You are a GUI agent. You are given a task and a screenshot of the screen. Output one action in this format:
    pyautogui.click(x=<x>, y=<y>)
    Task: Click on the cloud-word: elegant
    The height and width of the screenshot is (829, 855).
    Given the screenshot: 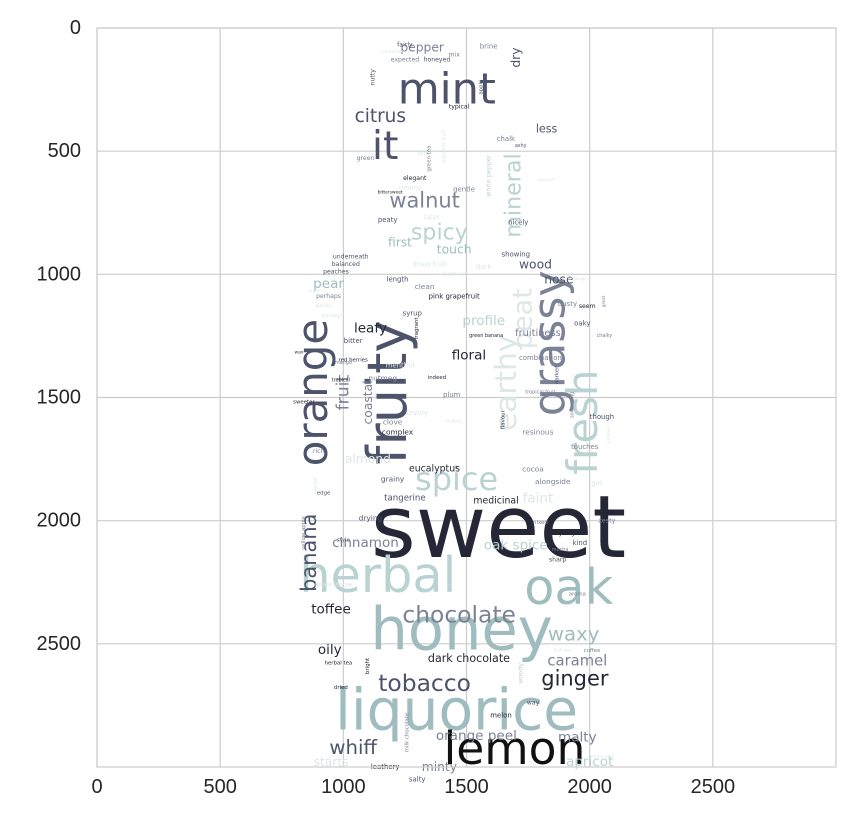 What is the action you would take?
    pyautogui.click(x=415, y=178)
    